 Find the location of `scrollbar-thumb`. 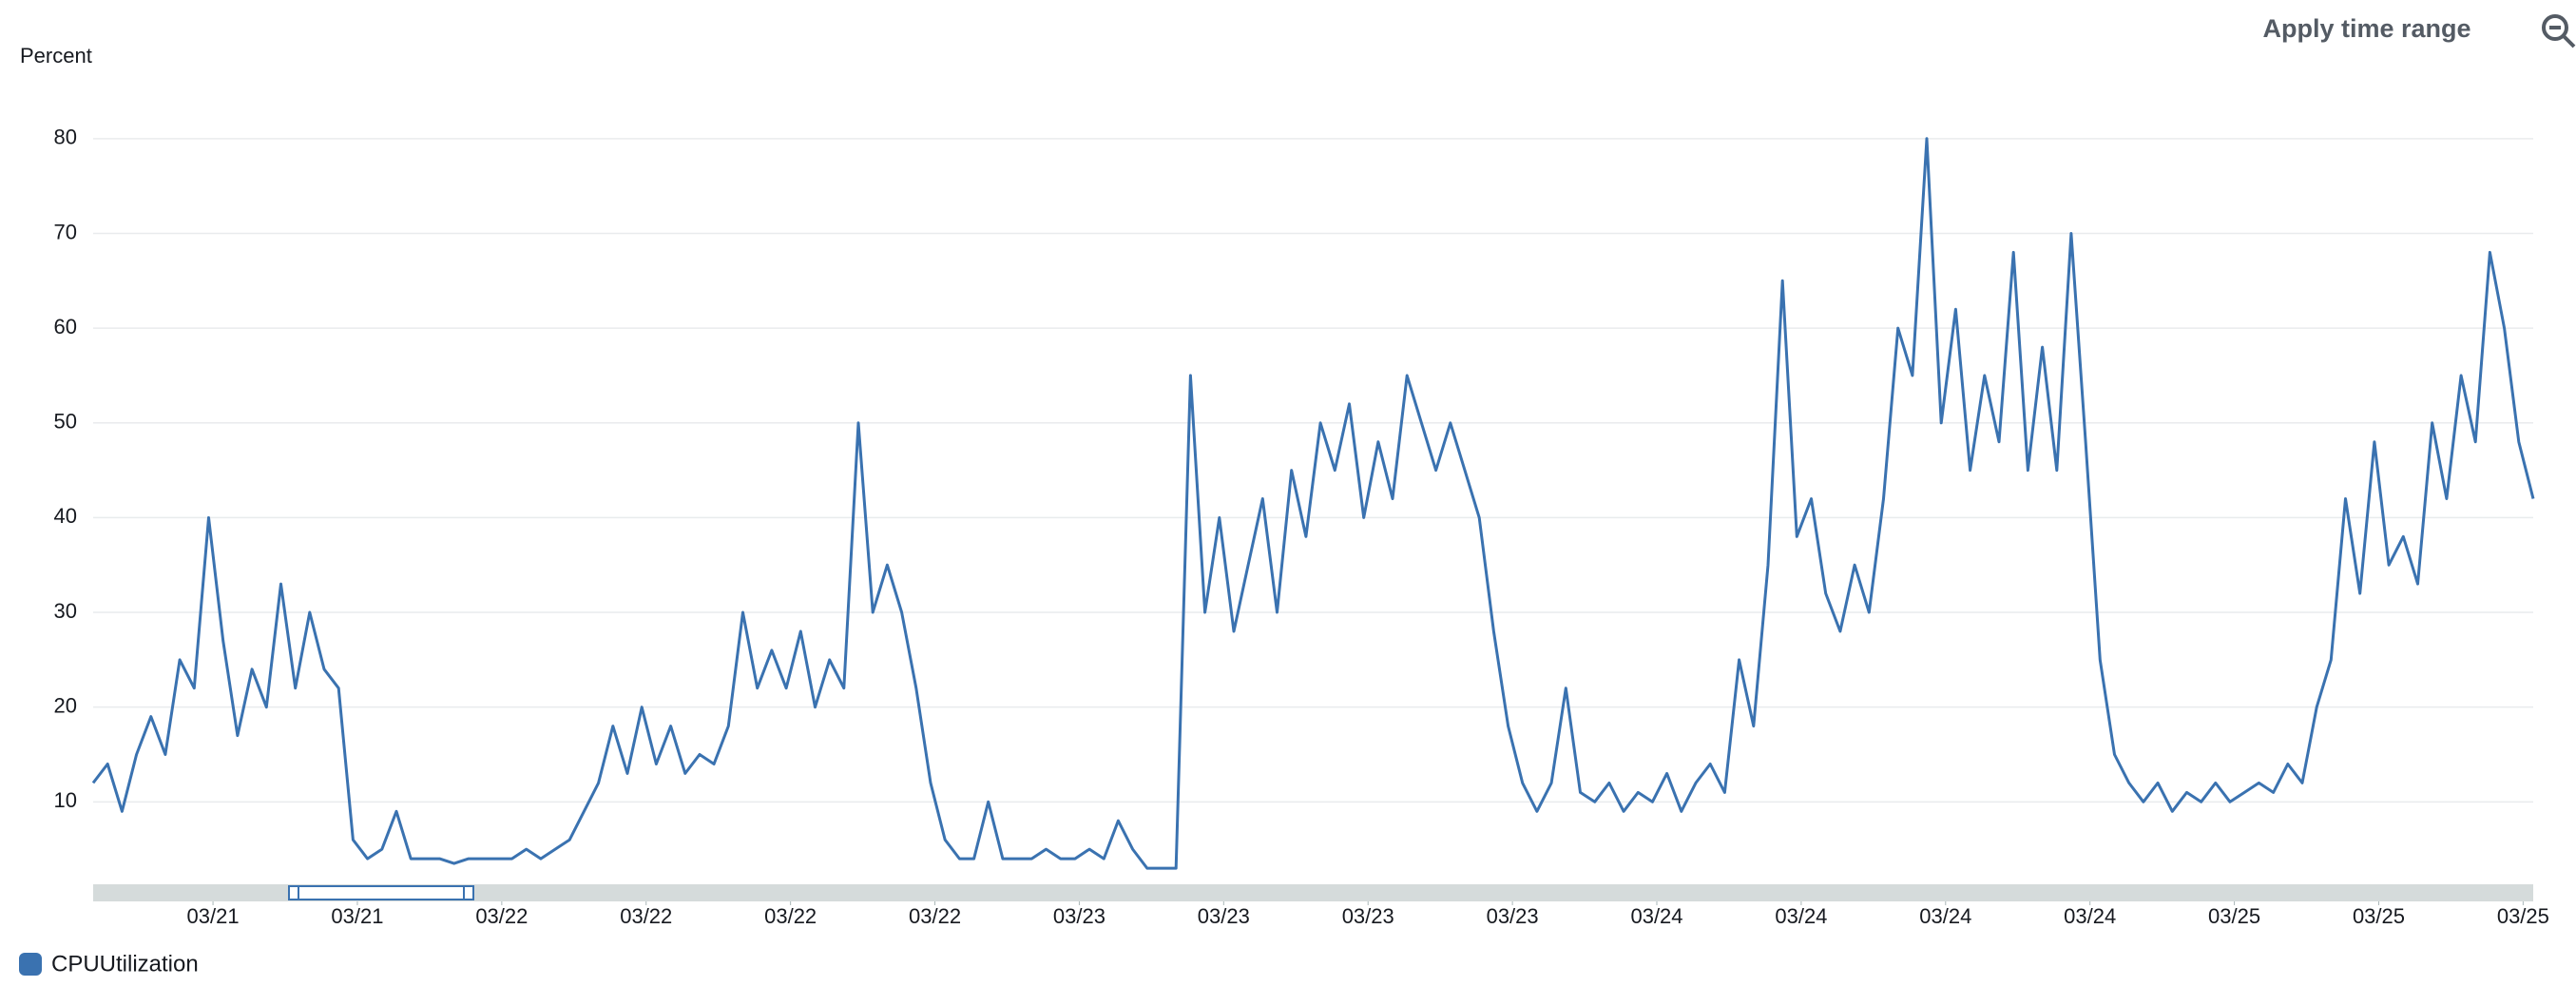

scrollbar-thumb is located at coordinates (381, 892).